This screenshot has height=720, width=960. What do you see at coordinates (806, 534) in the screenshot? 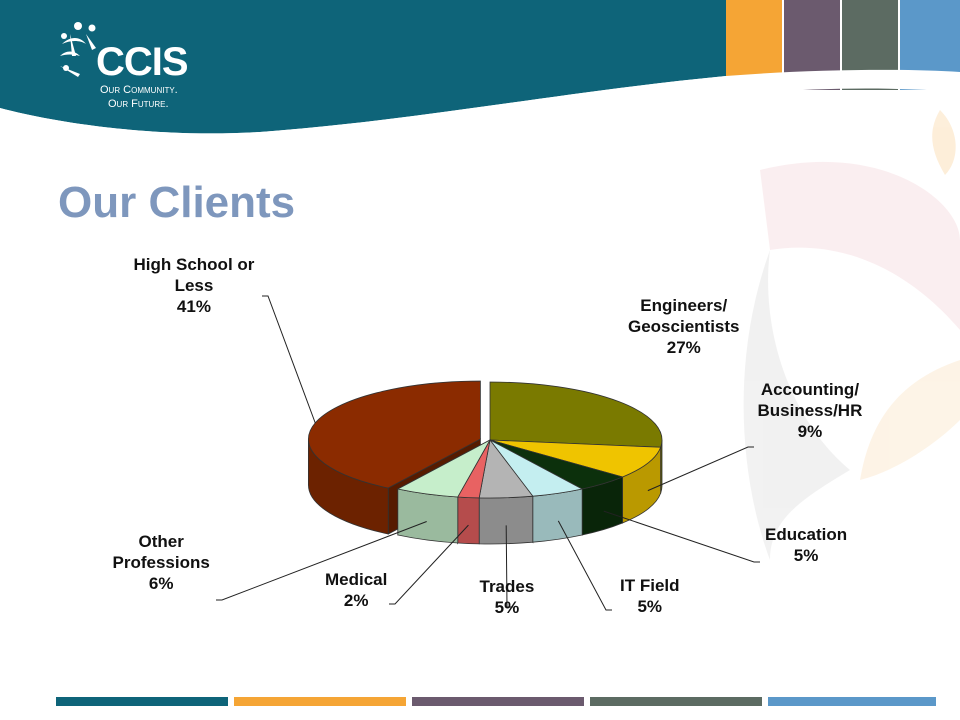
I see `data-label-line: Education` at bounding box center [806, 534].